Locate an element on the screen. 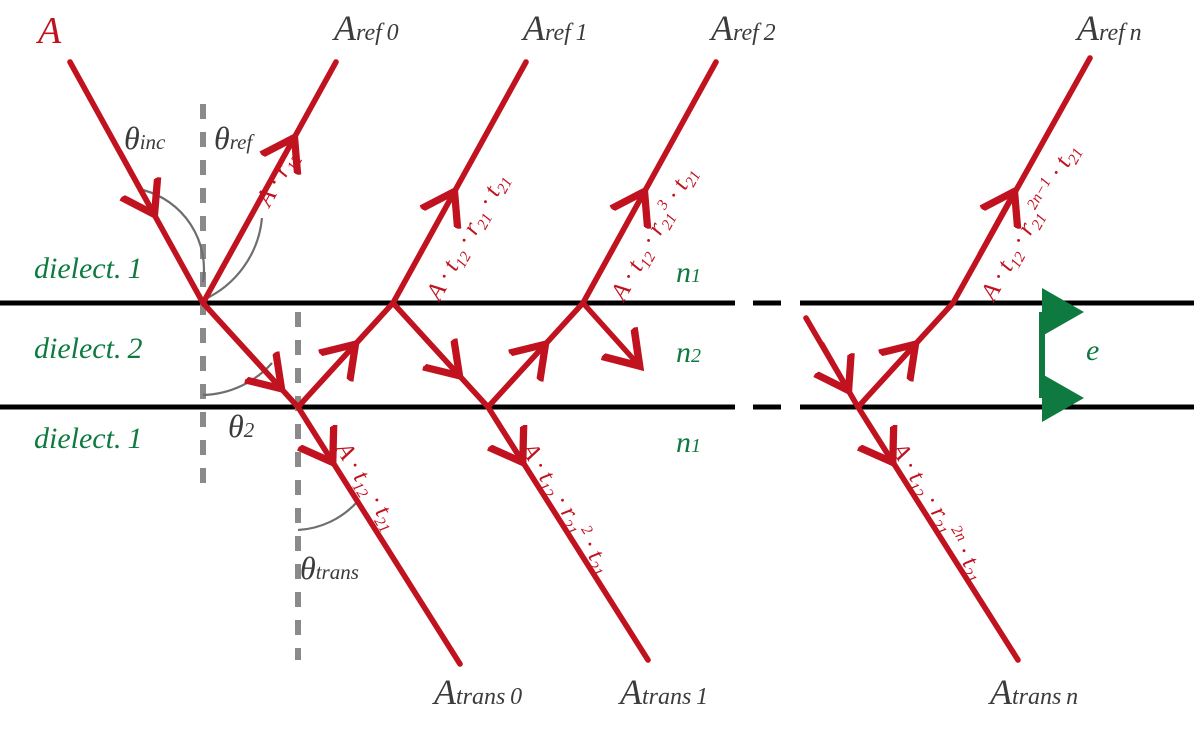 Image resolution: width=1194 pixels, height=736 pixels. ray-reflected-1-arrow is located at coordinates (434, 226).